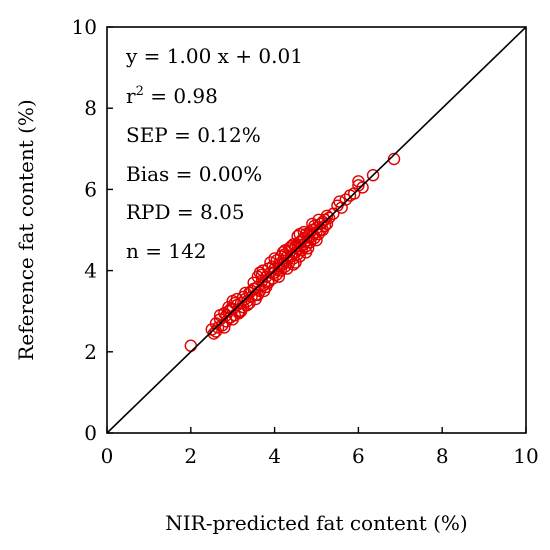  Describe the element at coordinates (90, 189) in the screenshot. I see `y-tick-label: 6` at that location.